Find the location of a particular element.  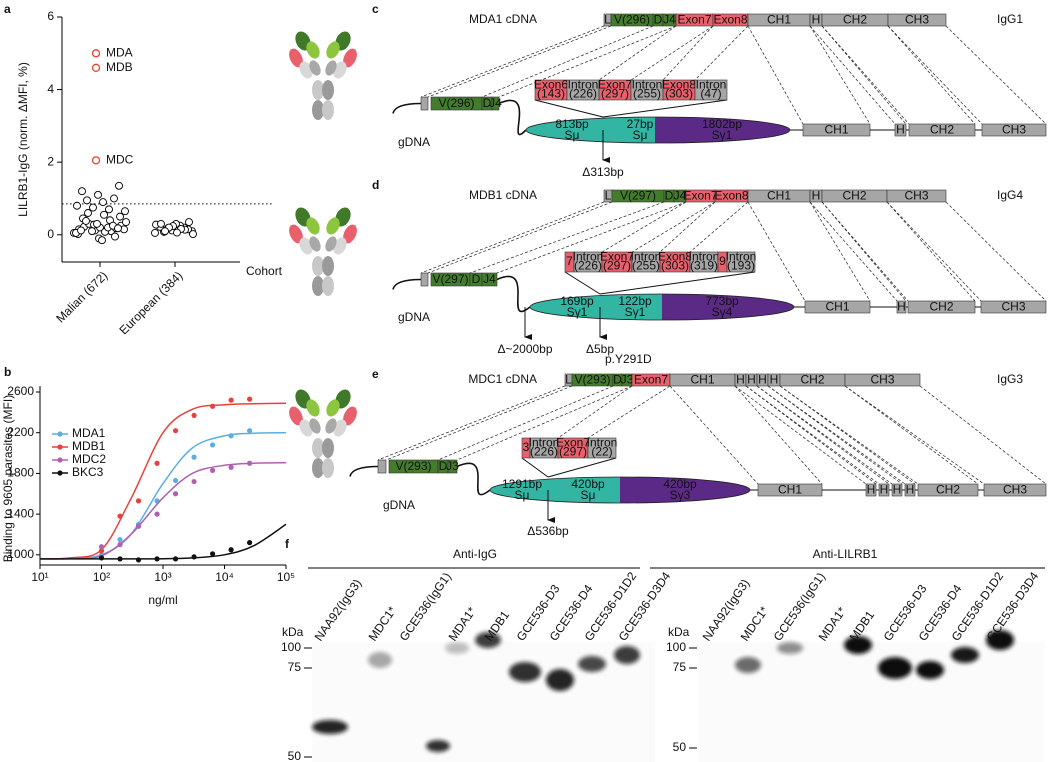

switch-label: 1802bp is located at coordinates (722, 124).